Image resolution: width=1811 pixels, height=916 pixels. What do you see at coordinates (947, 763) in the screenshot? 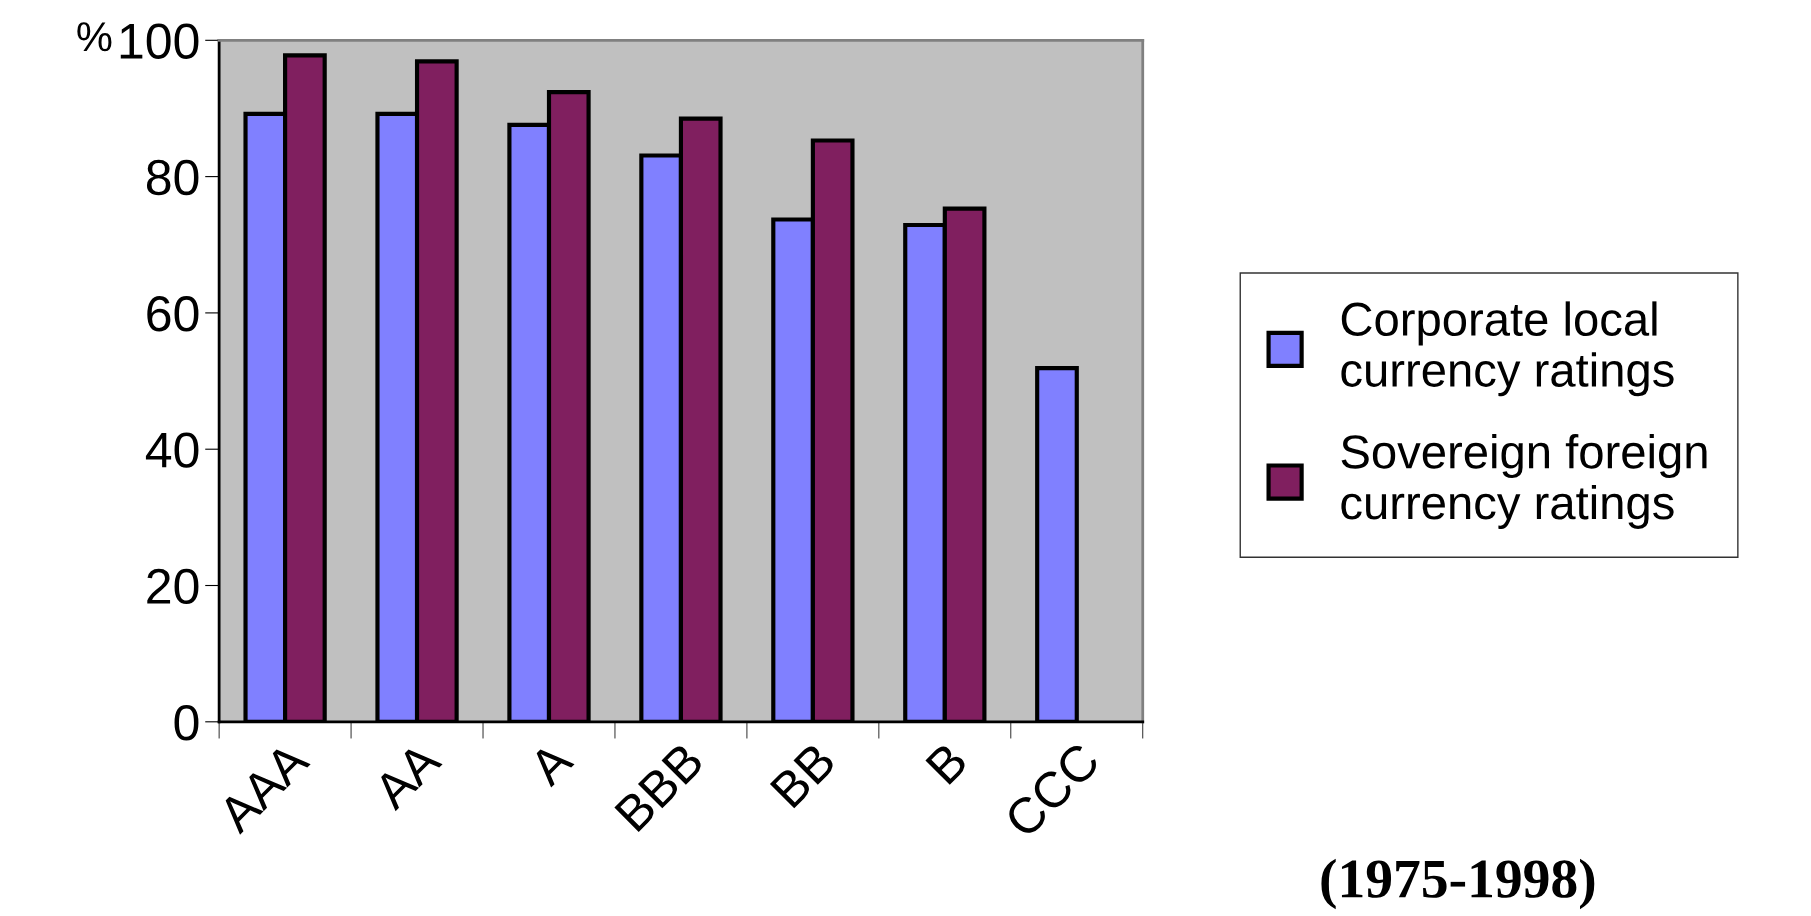
I see `x-tick-label: B` at bounding box center [947, 763].